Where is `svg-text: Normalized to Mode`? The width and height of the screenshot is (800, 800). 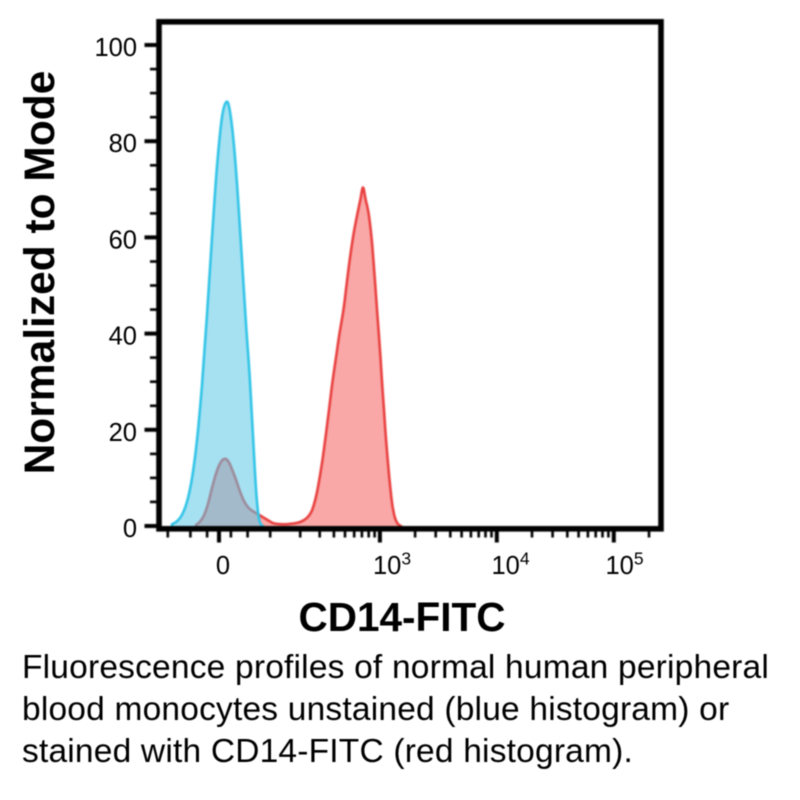 svg-text: Normalized to Mode is located at coordinates (40, 273).